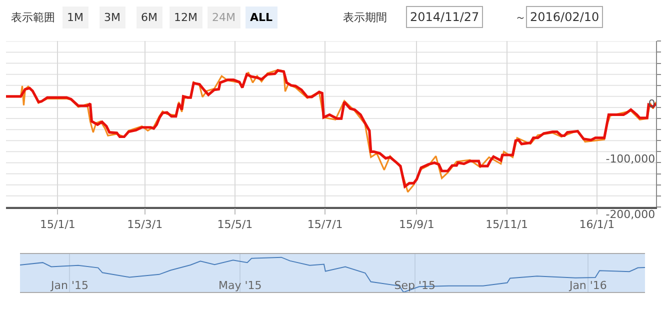  I want to click on text: 12M, so click(186, 17).